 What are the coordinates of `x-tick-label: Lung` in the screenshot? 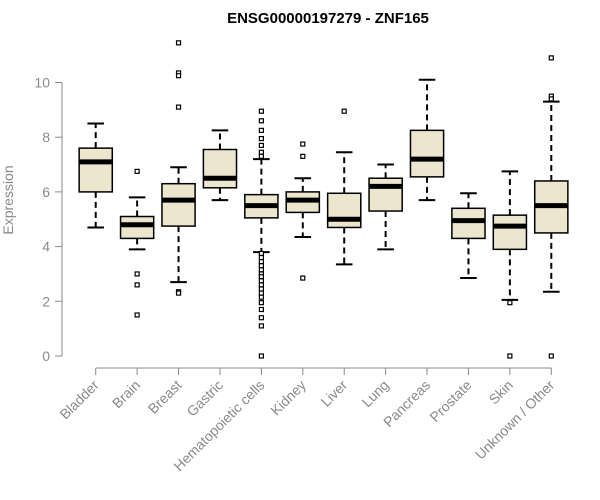 It's located at (374, 393).